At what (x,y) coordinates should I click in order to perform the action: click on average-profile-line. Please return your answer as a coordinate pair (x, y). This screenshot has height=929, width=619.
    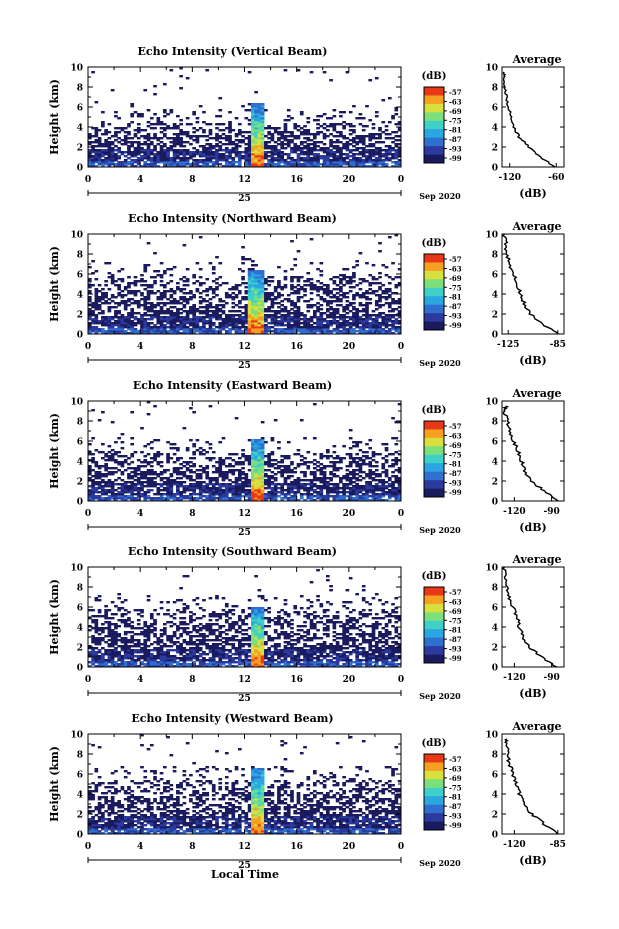
    Looking at the image, I should click on (529, 119).